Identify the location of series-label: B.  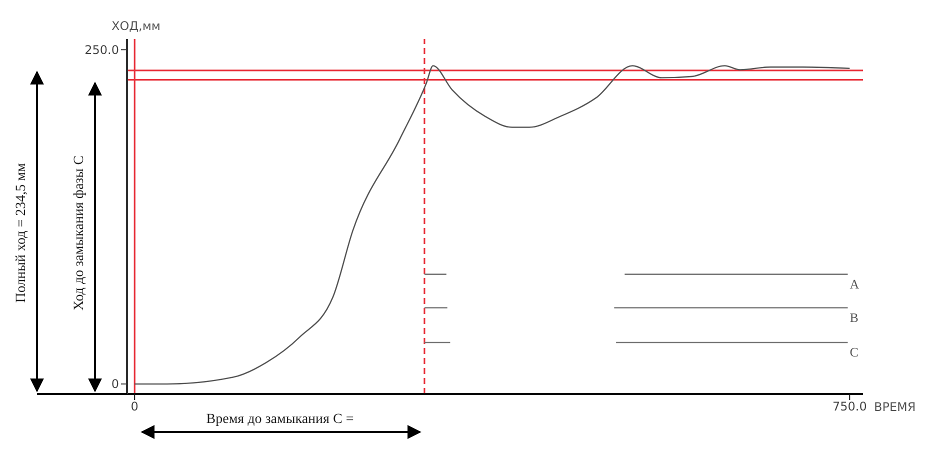
(854, 317).